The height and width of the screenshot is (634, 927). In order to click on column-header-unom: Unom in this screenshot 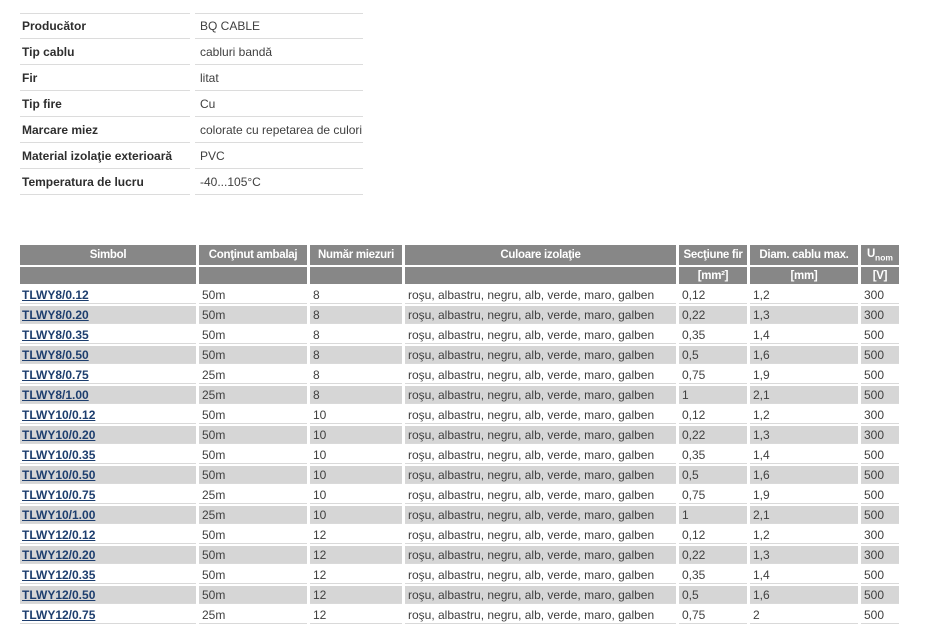, I will do `click(880, 255)`.